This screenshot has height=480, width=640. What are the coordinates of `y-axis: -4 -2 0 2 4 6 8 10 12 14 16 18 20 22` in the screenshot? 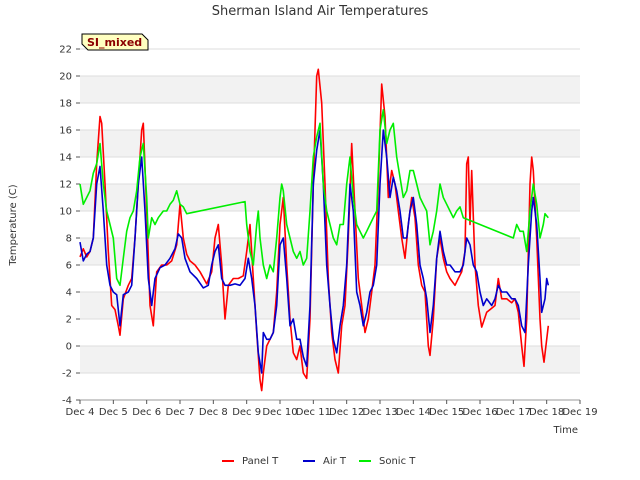 It's located at (69, 226).